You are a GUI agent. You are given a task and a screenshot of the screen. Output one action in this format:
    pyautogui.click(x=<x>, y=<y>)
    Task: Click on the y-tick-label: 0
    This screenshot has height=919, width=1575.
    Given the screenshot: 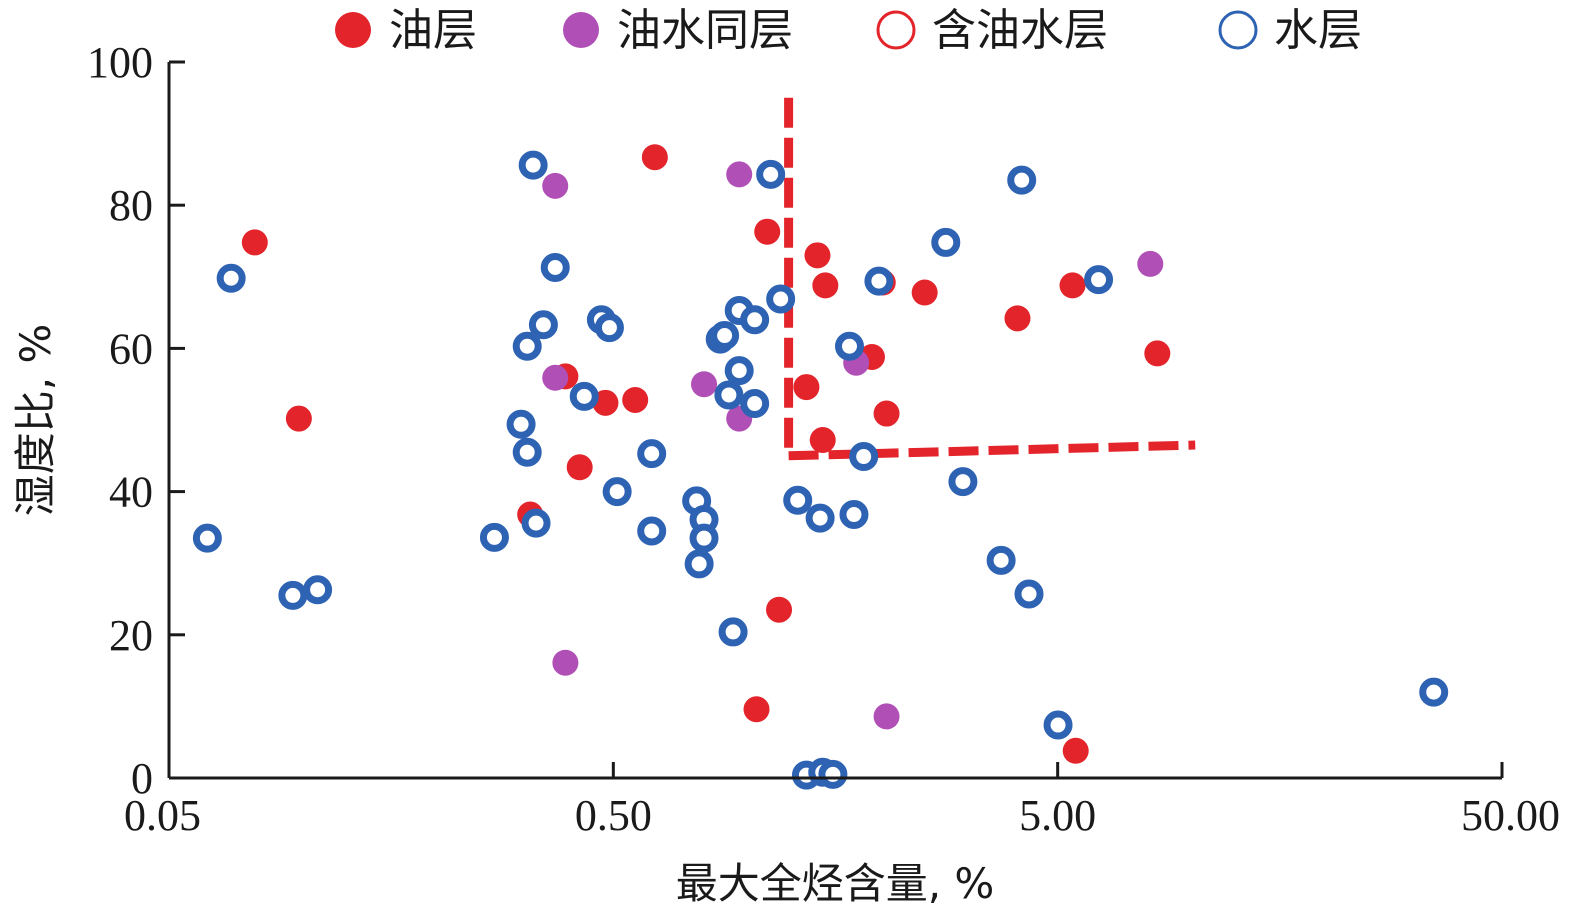 What is the action you would take?
    pyautogui.click(x=142, y=778)
    